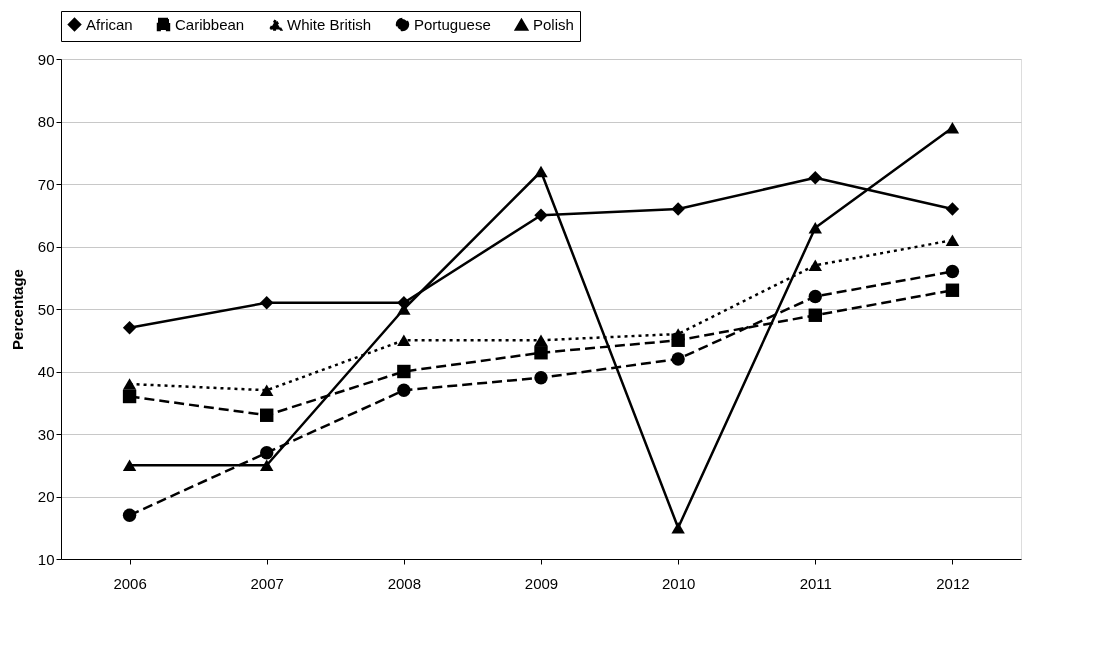 The width and height of the screenshot is (1112, 661). I want to click on y-tick-label: 40, so click(46, 371).